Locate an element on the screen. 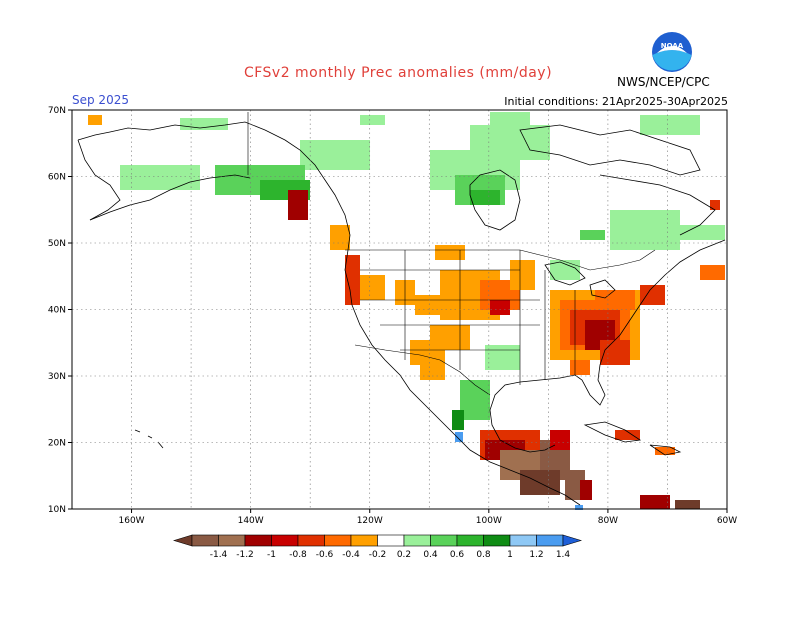 The image size is (800, 618). agency-label: NWS/NCEP/CPC is located at coordinates (663, 82).